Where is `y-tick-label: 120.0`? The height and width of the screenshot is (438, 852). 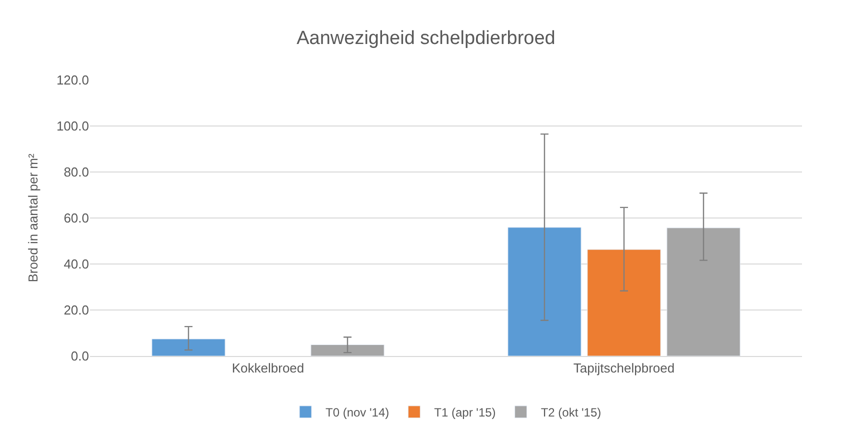 y-tick-label: 120.0 is located at coordinates (72, 80).